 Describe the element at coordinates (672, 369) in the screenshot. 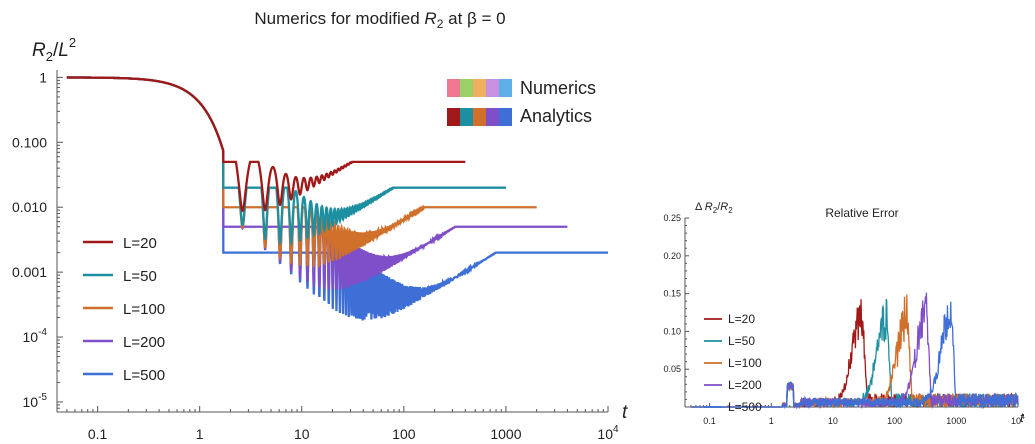

I see `inset-y-tick-label: 0.05` at that location.